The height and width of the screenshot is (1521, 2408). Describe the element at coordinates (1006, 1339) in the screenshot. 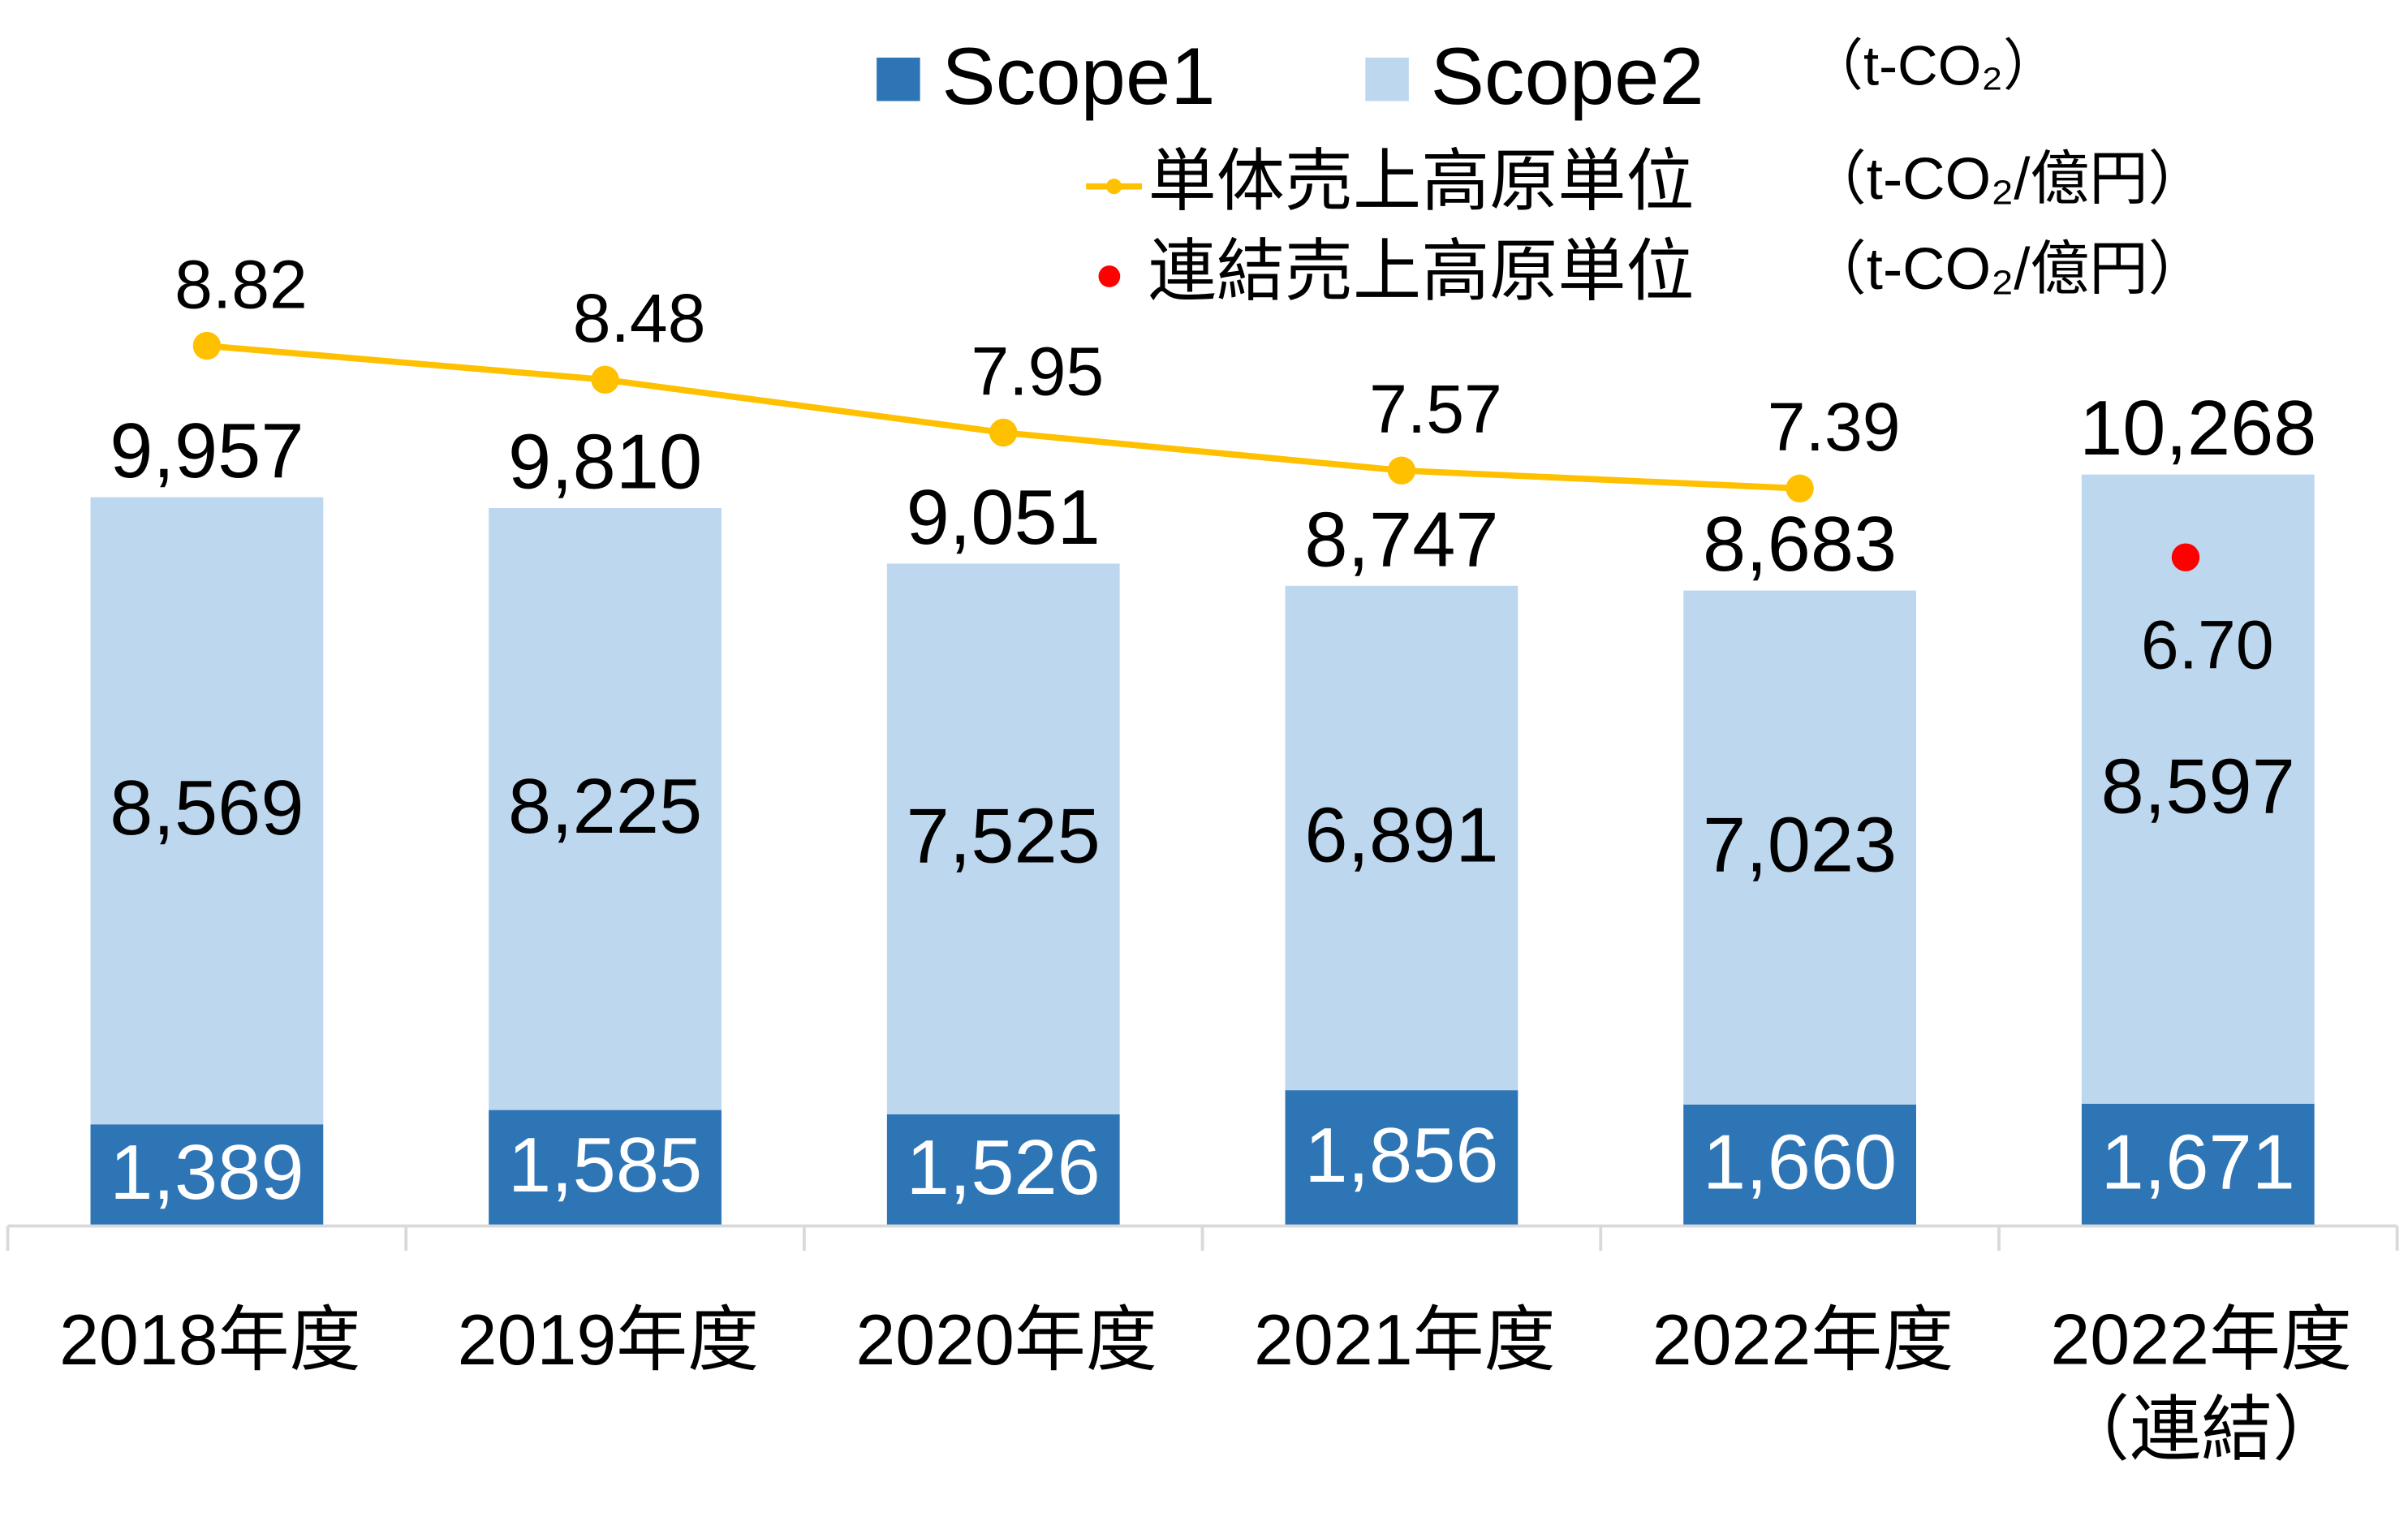

I see `x-tick-label: 2020年度` at that location.